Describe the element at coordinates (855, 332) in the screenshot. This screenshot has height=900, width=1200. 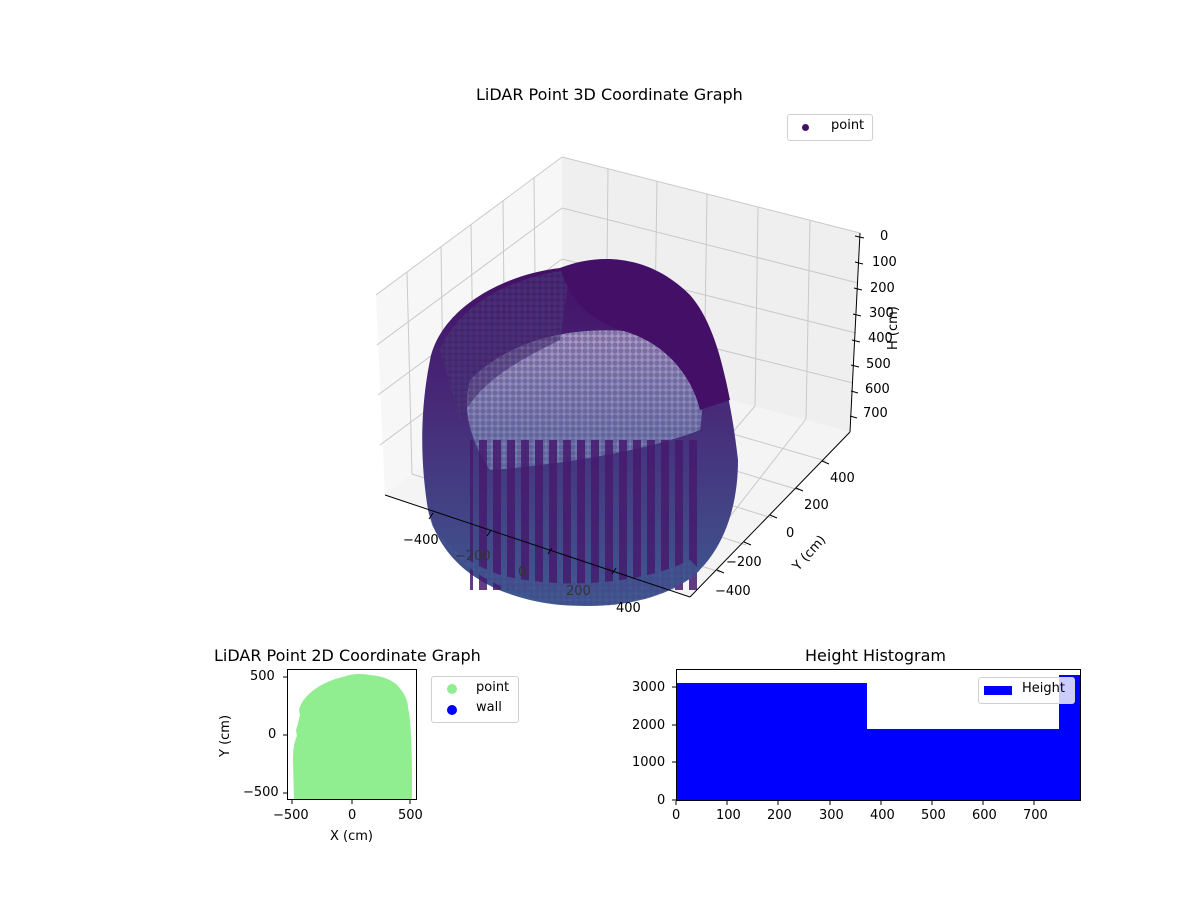
I see `z-axis-line` at that location.